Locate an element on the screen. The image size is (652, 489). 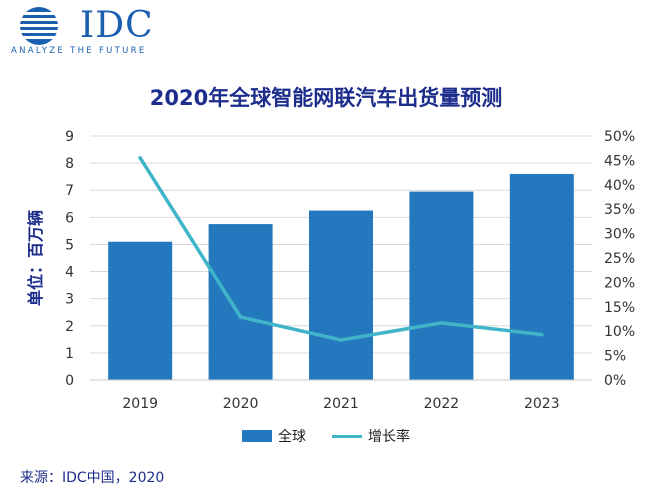
y-tick-label: 4 is located at coordinates (69, 273).